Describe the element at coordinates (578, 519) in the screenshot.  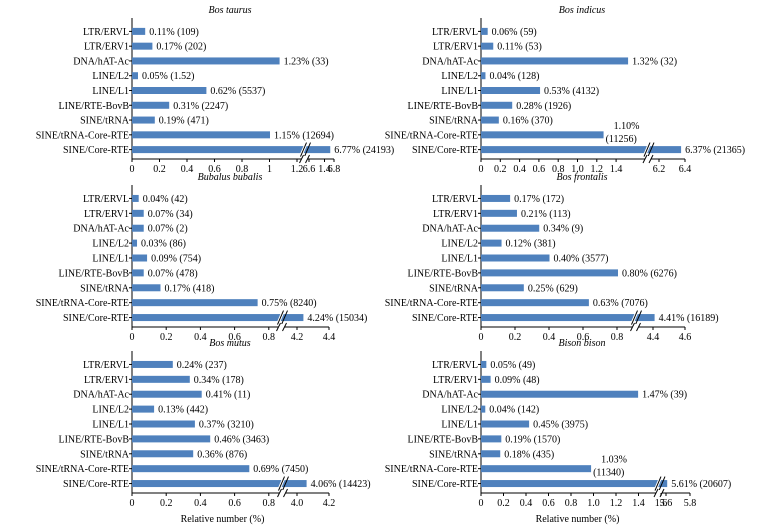
I see `x-axis-label: Relative number (%)` at that location.